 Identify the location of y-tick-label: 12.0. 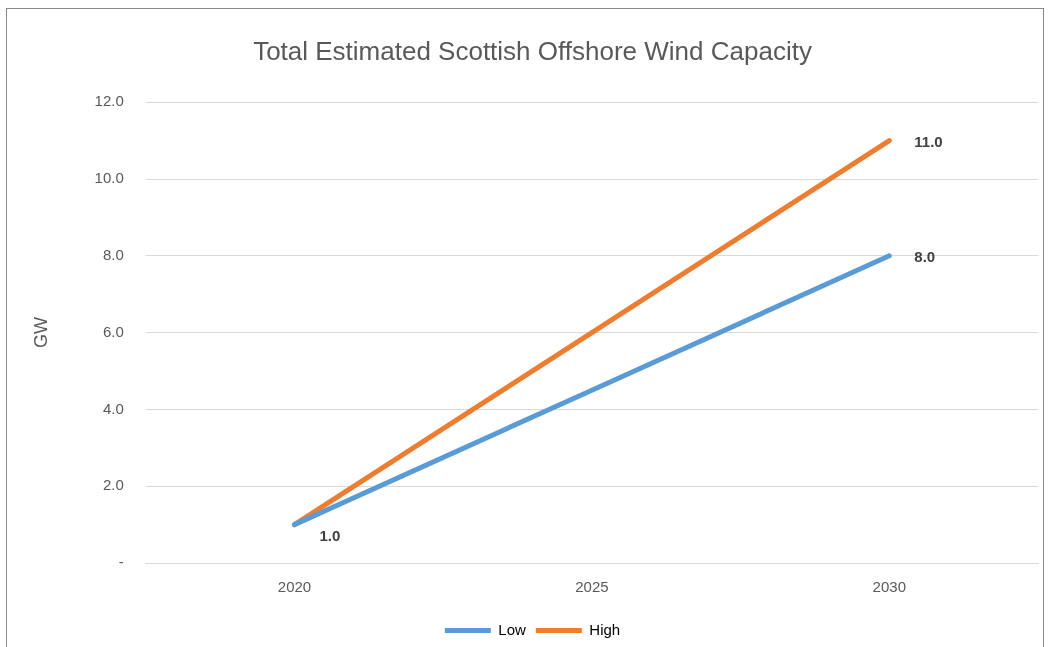
(109, 101).